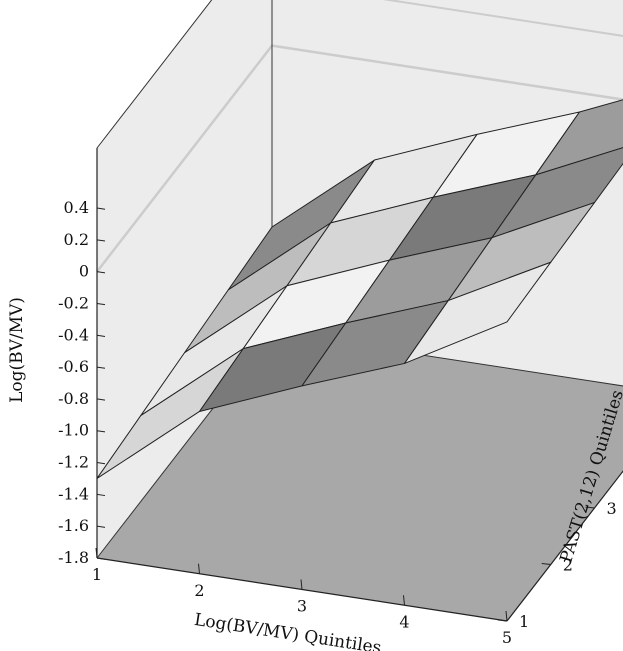  Describe the element at coordinates (154, 74) in the screenshot. I see `box-edge` at that location.